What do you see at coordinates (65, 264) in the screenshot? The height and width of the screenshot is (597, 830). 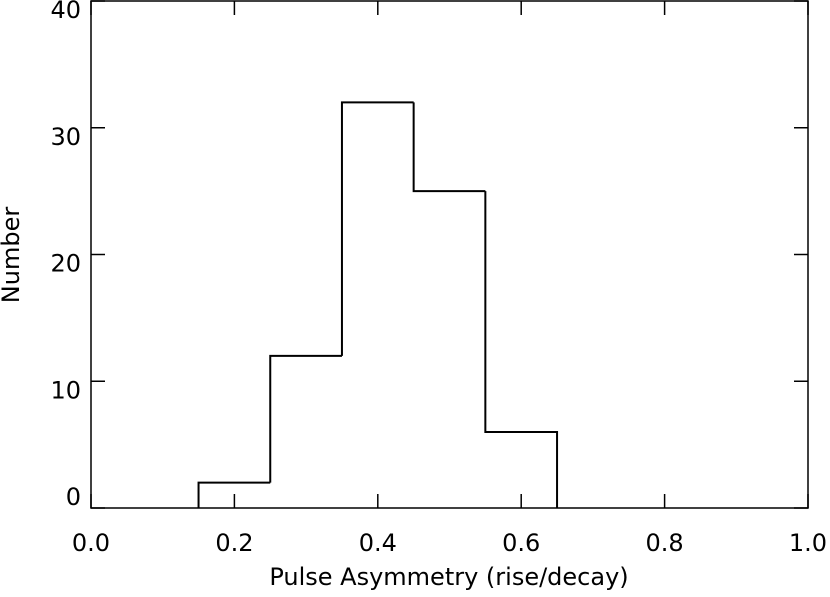 I see `y-tick-label: 20` at bounding box center [65, 264].